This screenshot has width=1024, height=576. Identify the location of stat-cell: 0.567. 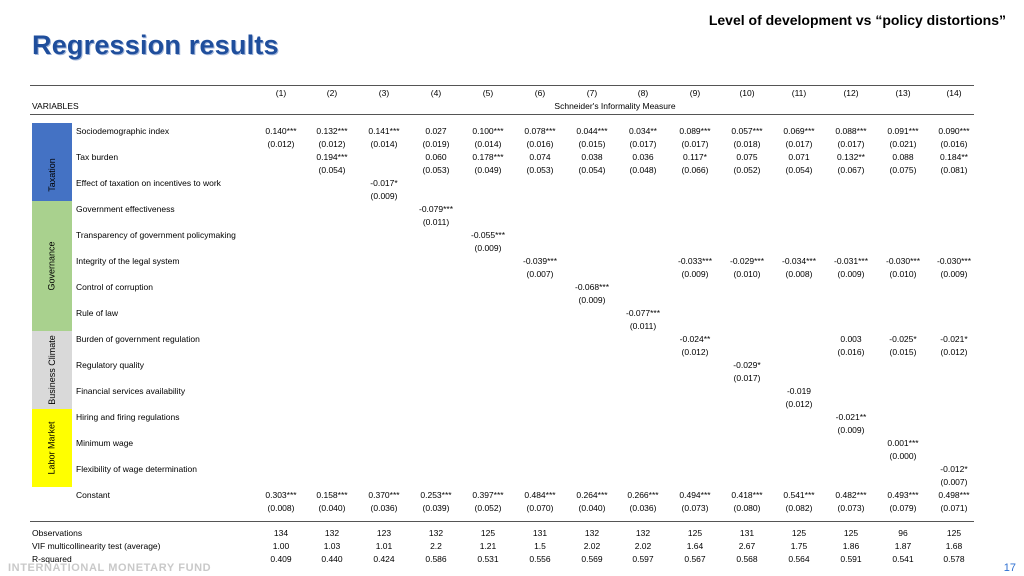
(695, 559).